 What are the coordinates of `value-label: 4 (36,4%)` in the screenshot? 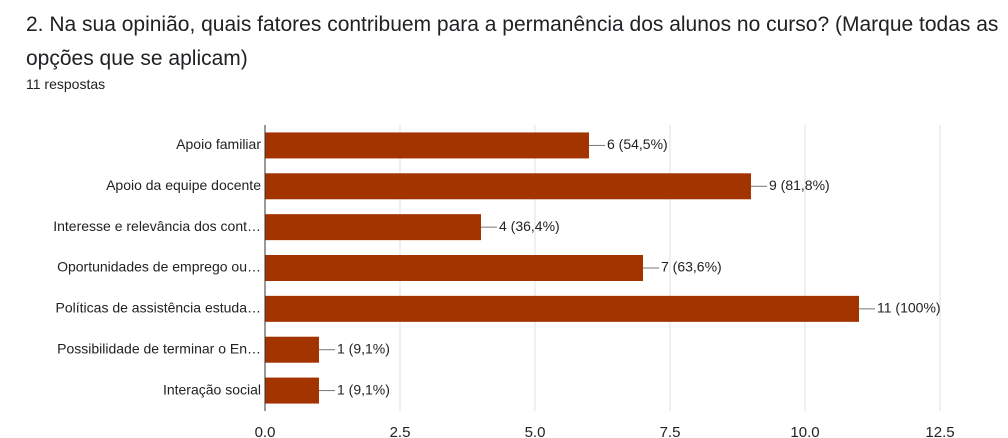 It's located at (529, 226).